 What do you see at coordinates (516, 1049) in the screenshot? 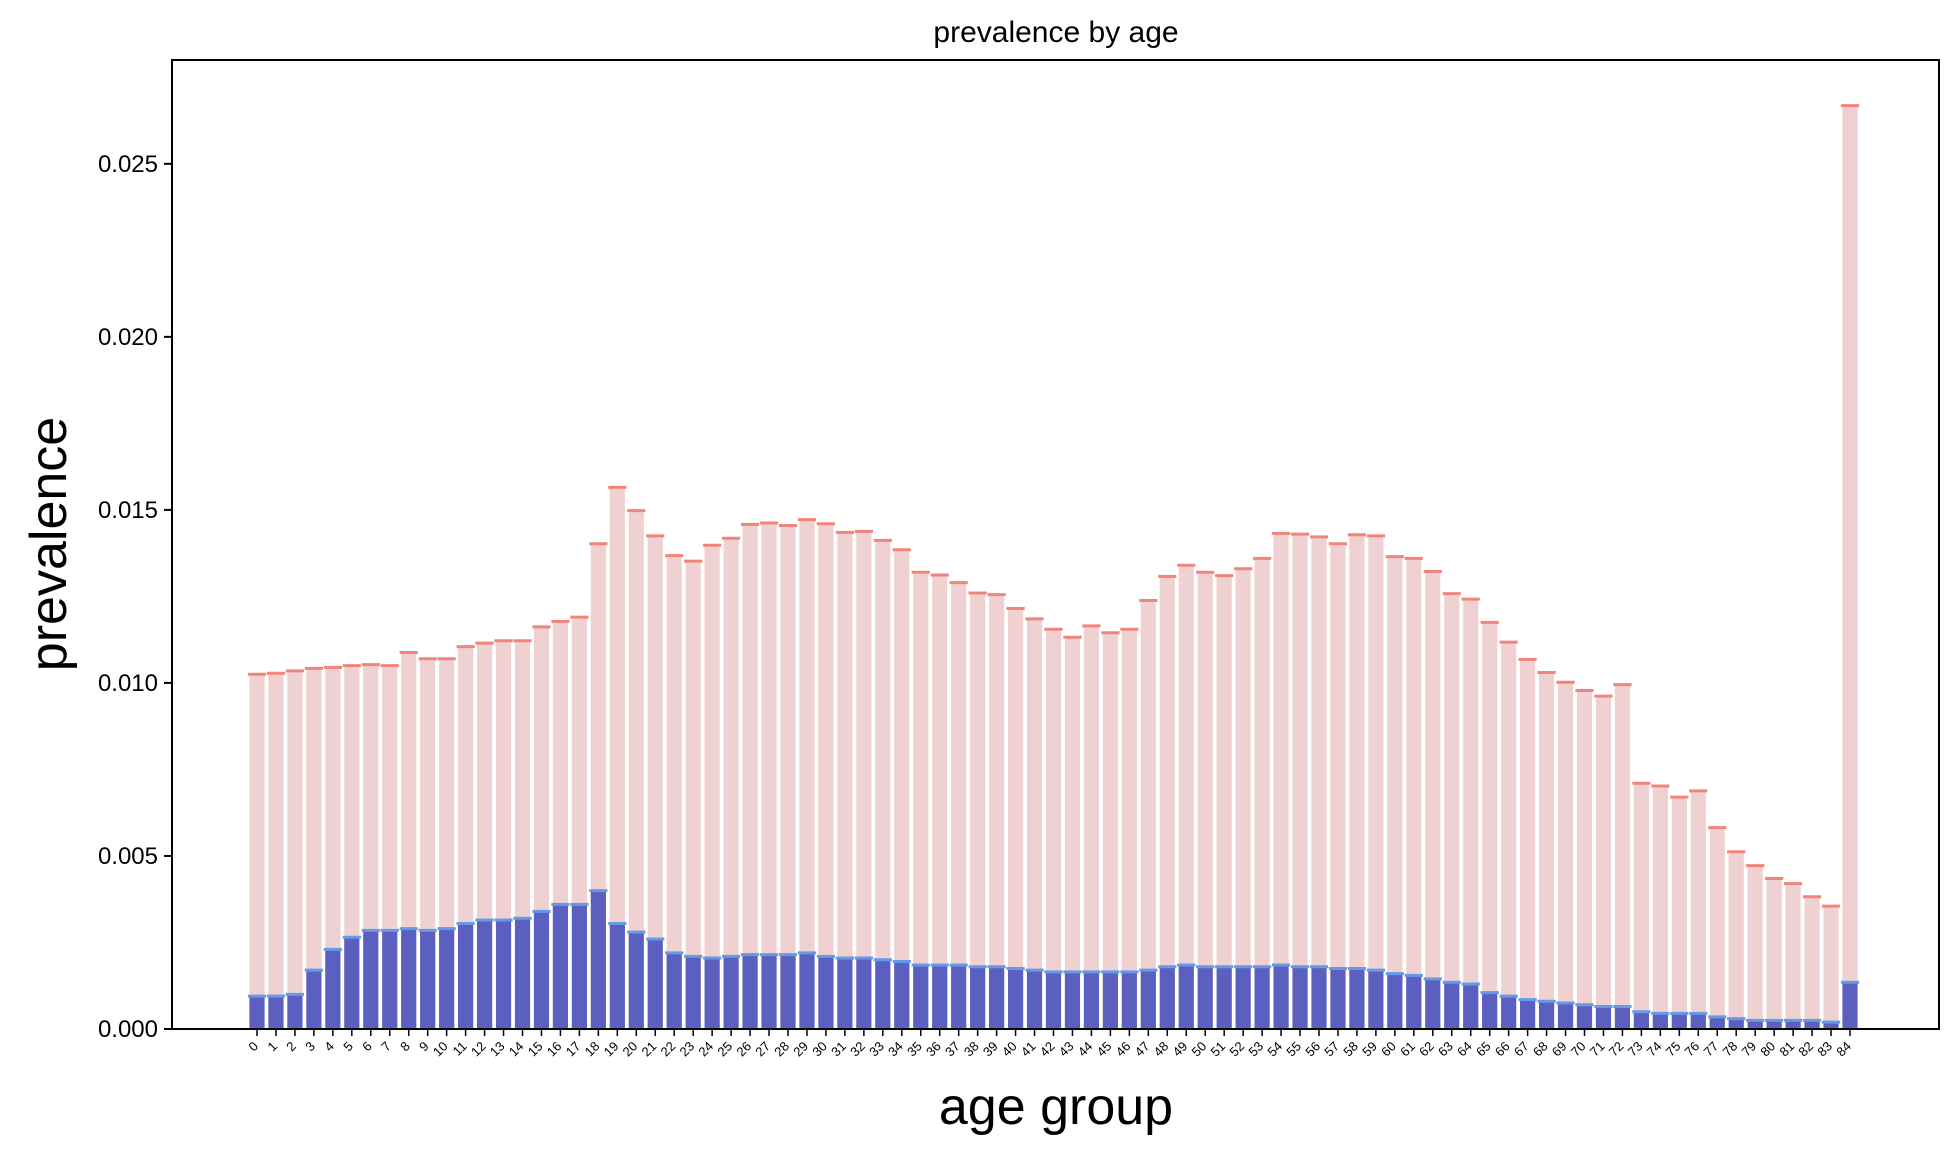
I see `x-tick-label: 14` at bounding box center [516, 1049].